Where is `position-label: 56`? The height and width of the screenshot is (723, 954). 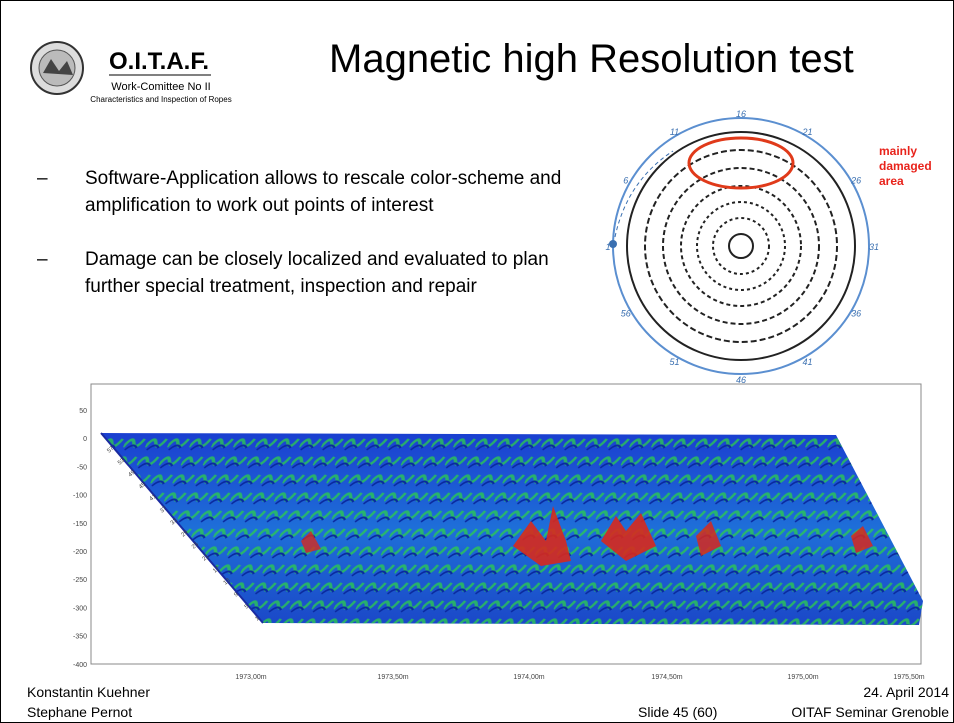 position-label: 56 is located at coordinates (626, 314).